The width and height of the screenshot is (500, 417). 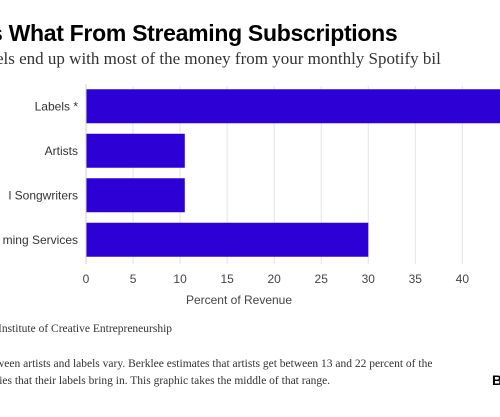 What do you see at coordinates (322, 279) in the screenshot?
I see `x-tick-label: 25` at bounding box center [322, 279].